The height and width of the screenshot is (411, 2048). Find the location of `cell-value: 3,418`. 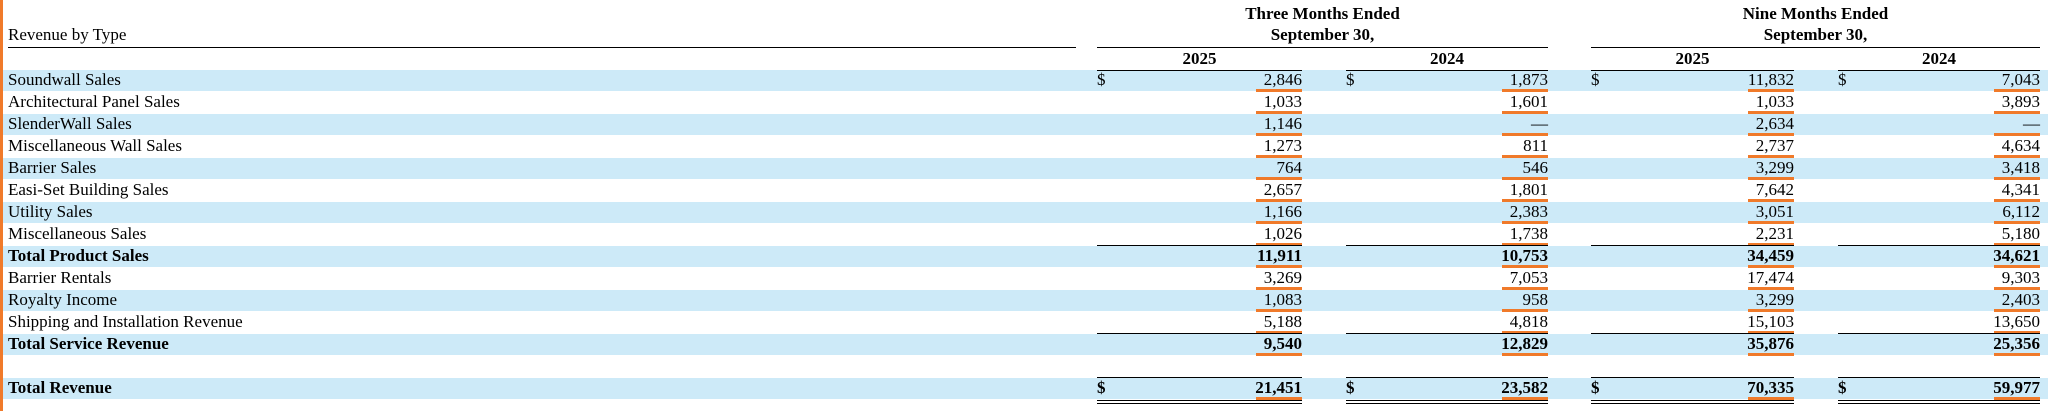

cell-value: 3,418 is located at coordinates (2020, 167).